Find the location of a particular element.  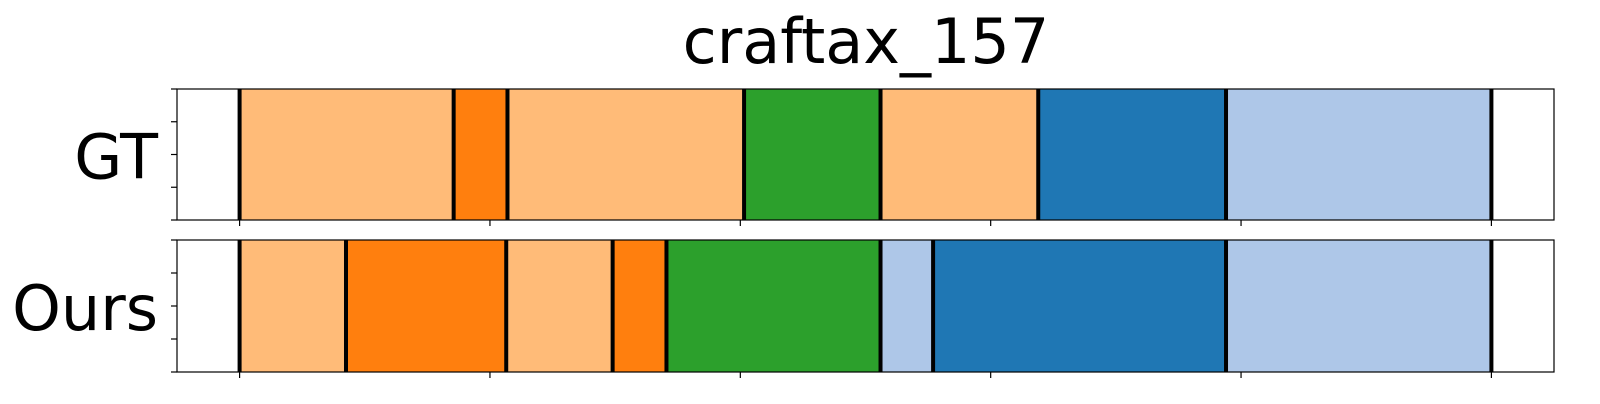

row-label: GT is located at coordinates (116, 157).